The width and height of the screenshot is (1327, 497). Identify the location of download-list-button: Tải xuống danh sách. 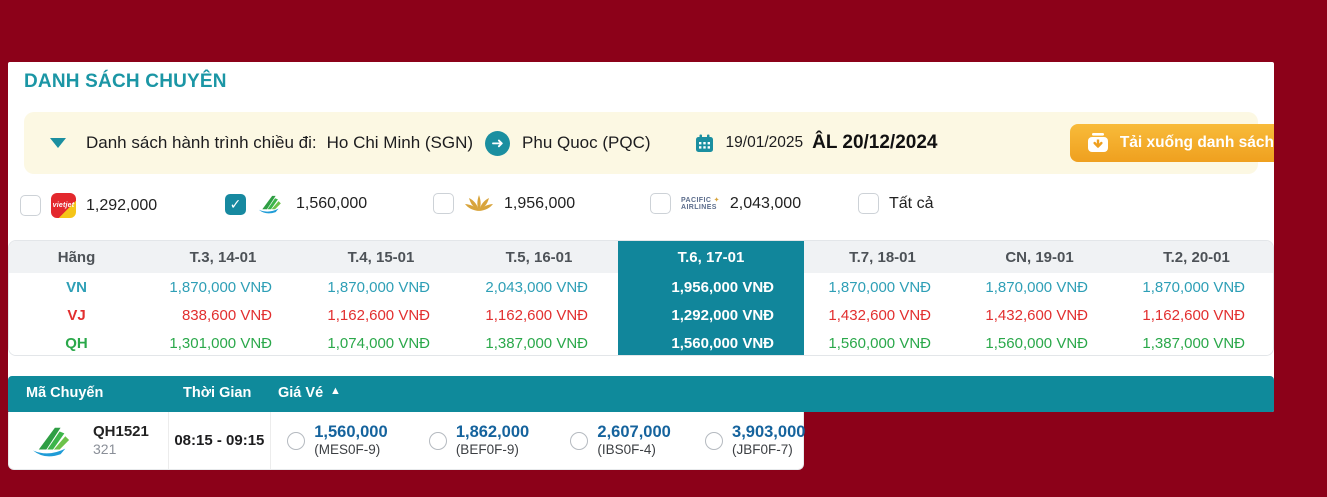
(1171, 143).